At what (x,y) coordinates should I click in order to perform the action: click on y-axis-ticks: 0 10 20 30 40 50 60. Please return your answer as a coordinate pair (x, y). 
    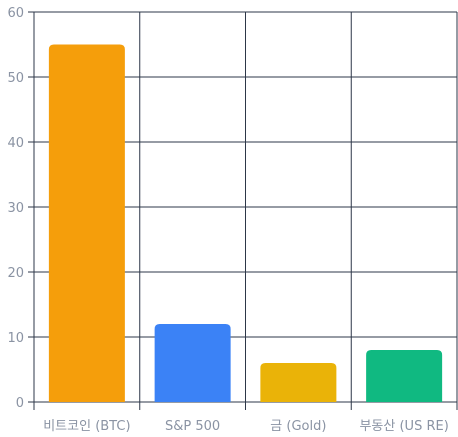
    Looking at the image, I should click on (20, 208).